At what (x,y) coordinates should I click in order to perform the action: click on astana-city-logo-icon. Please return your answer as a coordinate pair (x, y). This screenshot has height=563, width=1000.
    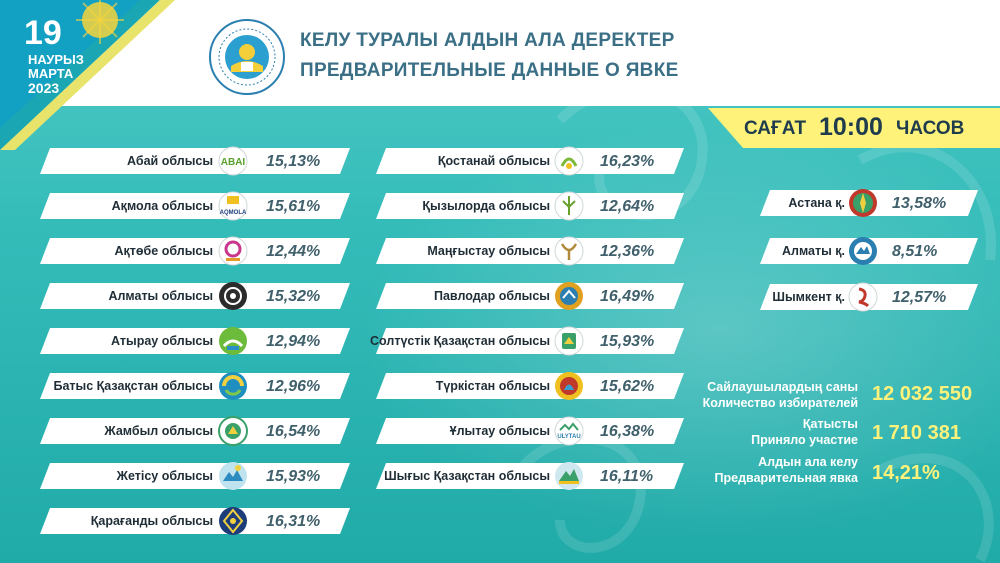
    Looking at the image, I should click on (863, 203).